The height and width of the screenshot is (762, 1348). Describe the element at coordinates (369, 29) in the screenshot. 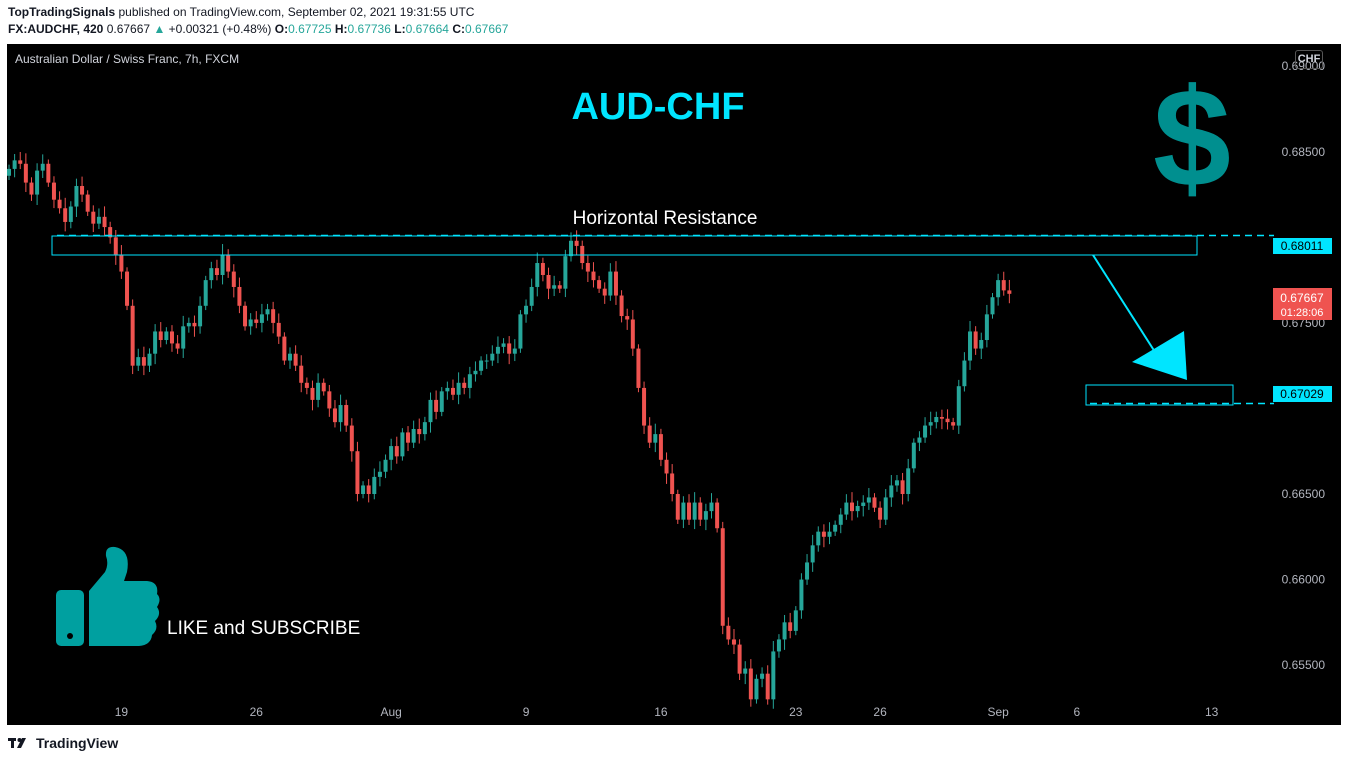

I see `high-value: 0.67736` at that location.